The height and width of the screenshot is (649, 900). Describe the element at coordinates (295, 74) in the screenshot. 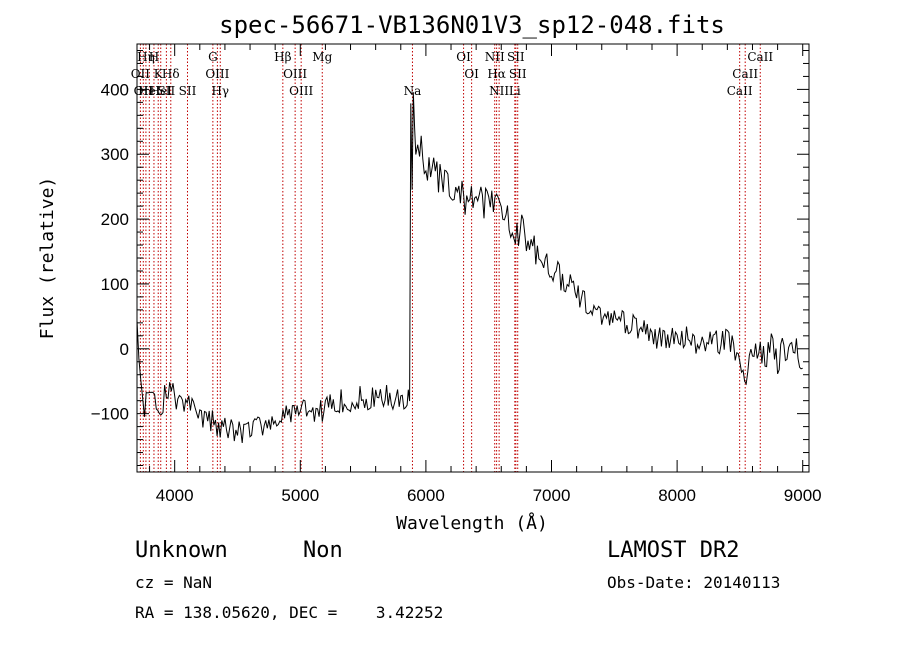

I see `line-marker-label-14: OIII` at that location.